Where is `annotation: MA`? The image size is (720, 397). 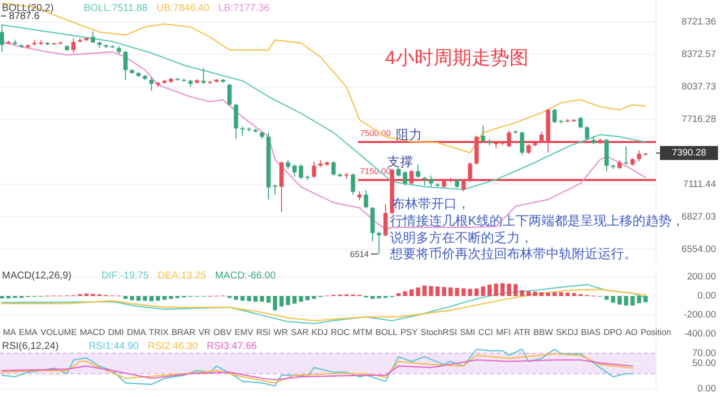
annotation: MA is located at coordinates (9, 332).